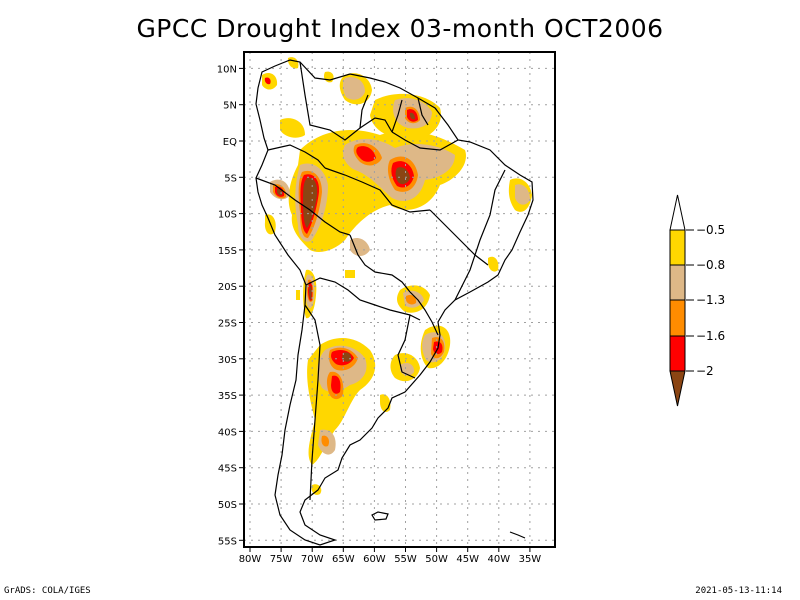  I want to click on footer-credit: GrADS: COLA/IGES, so click(47, 591).